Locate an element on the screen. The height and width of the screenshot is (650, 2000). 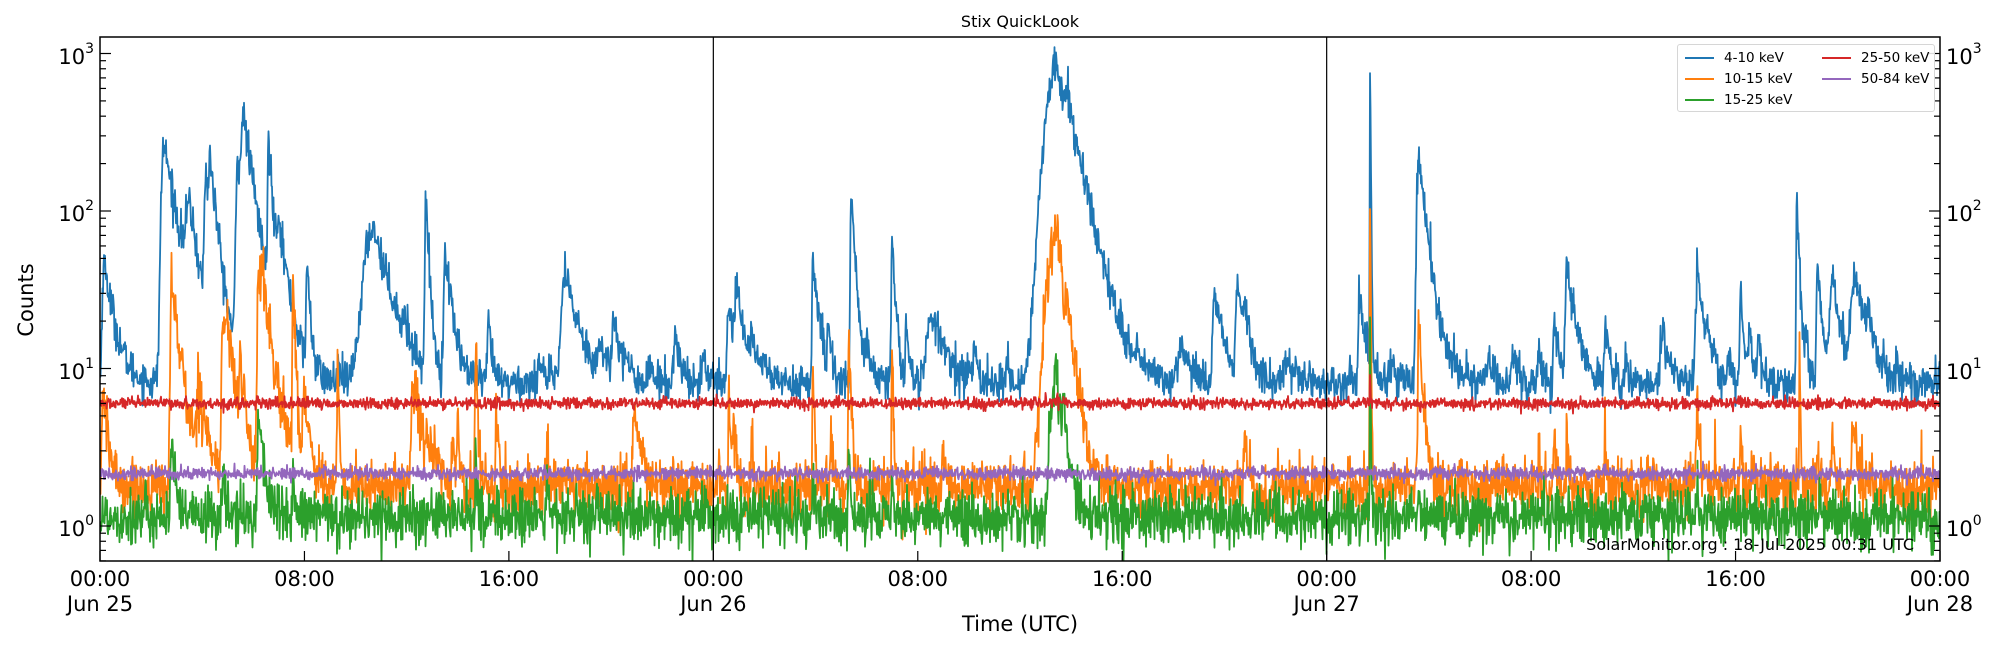
legend-item-10-15kev: 10-15 keV is located at coordinates (1738, 79).